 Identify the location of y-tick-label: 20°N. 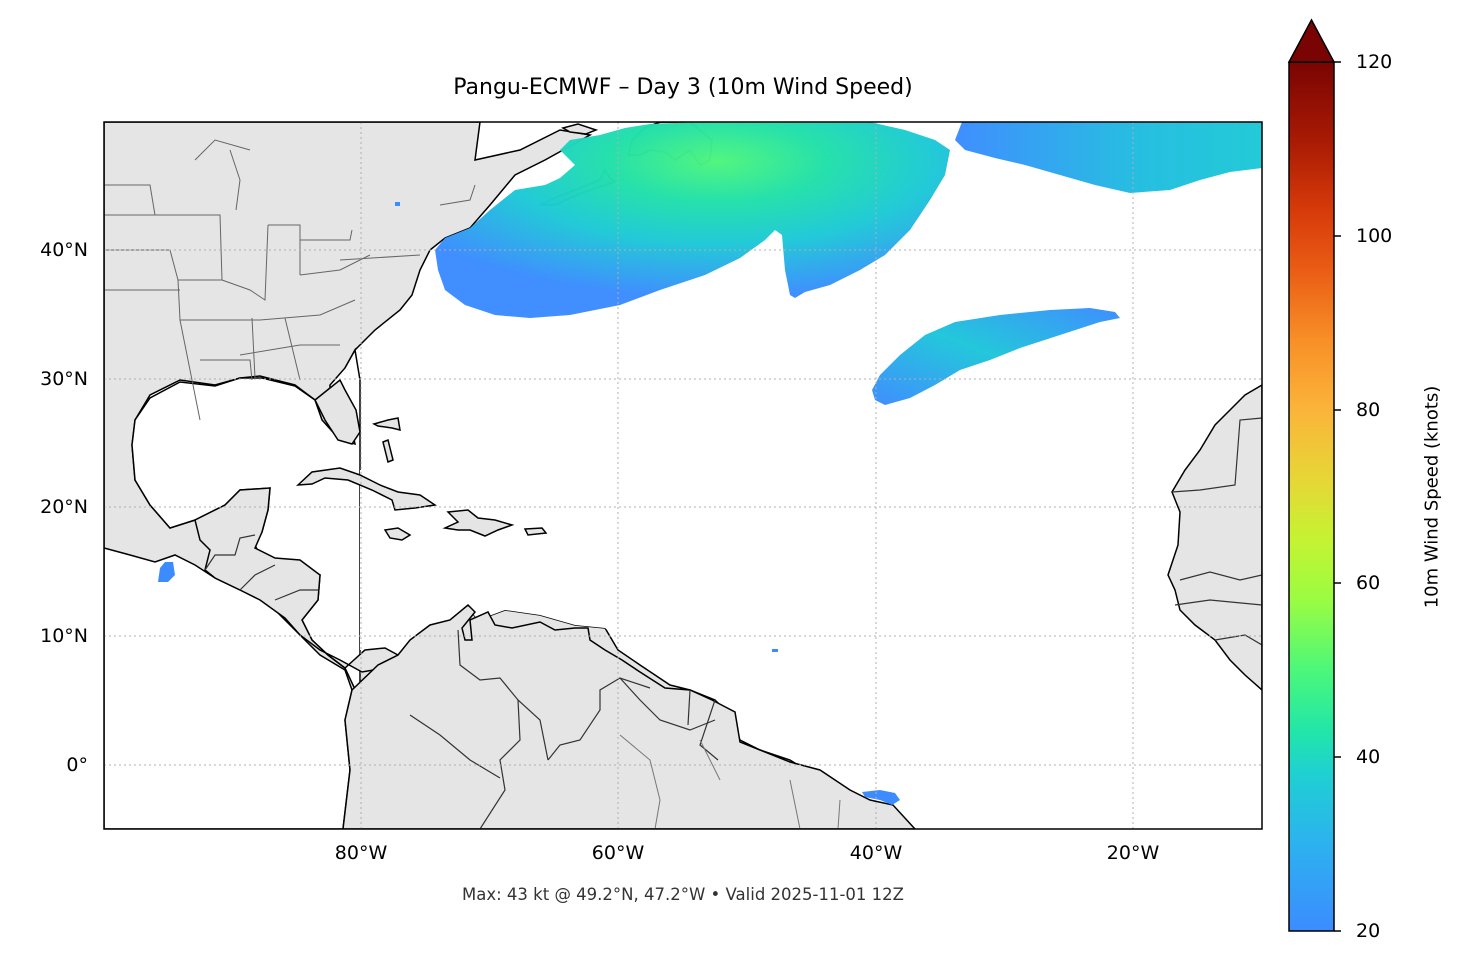
(64, 507).